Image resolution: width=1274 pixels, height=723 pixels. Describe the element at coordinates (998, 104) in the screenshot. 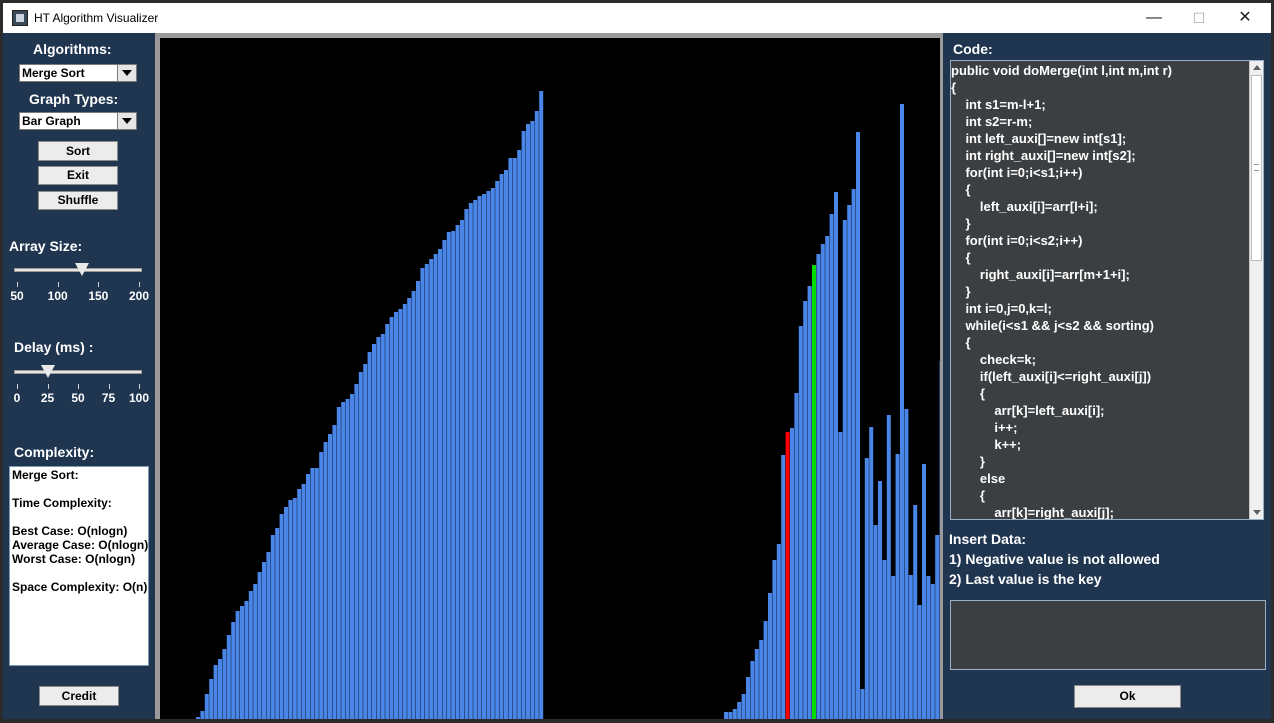

I see `code-line: int s1=m-l+1;` at that location.